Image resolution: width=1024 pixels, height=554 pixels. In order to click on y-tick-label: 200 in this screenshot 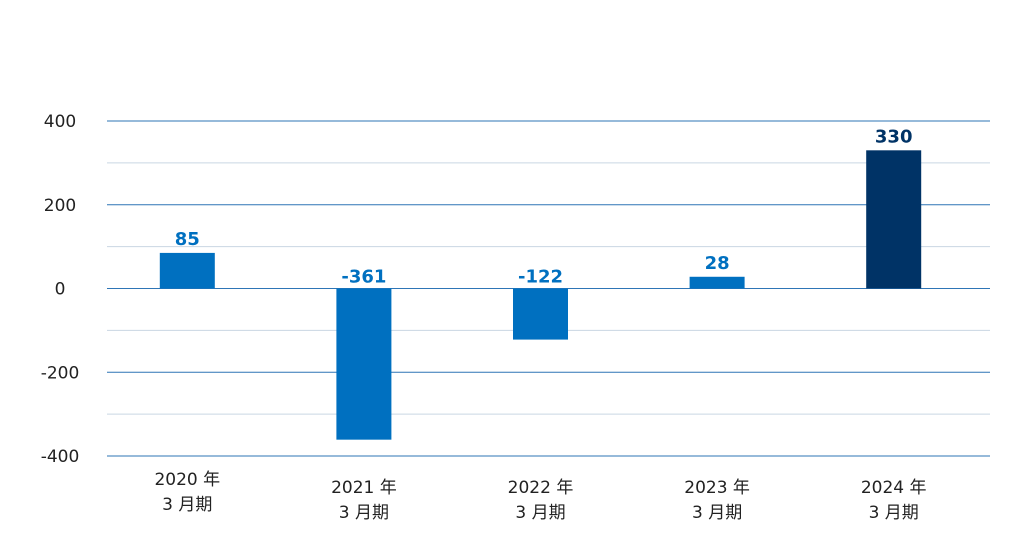, I will do `click(60, 206)`.